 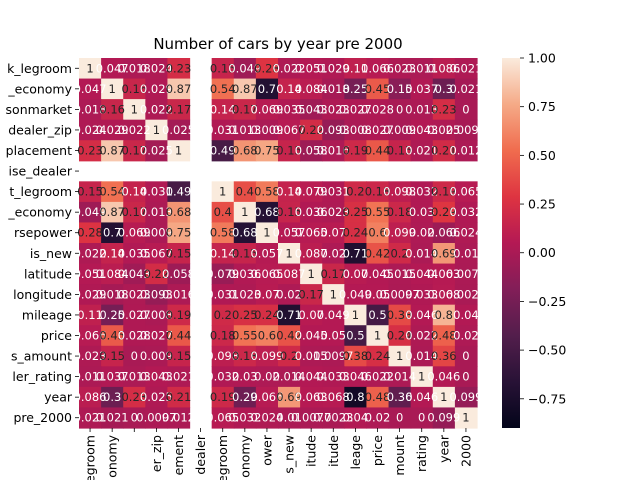 What do you see at coordinates (112, 253) in the screenshot?
I see `cell-value-label: 0.14` at bounding box center [112, 253].